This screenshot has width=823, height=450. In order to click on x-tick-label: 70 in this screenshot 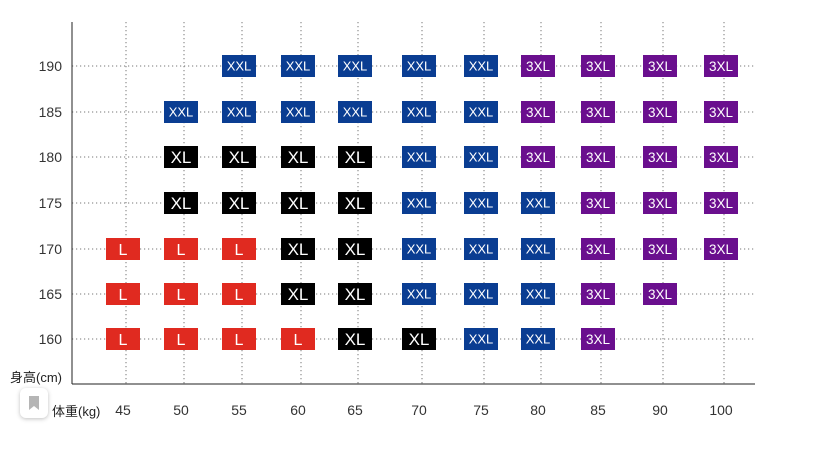, I will do `click(419, 410)`.